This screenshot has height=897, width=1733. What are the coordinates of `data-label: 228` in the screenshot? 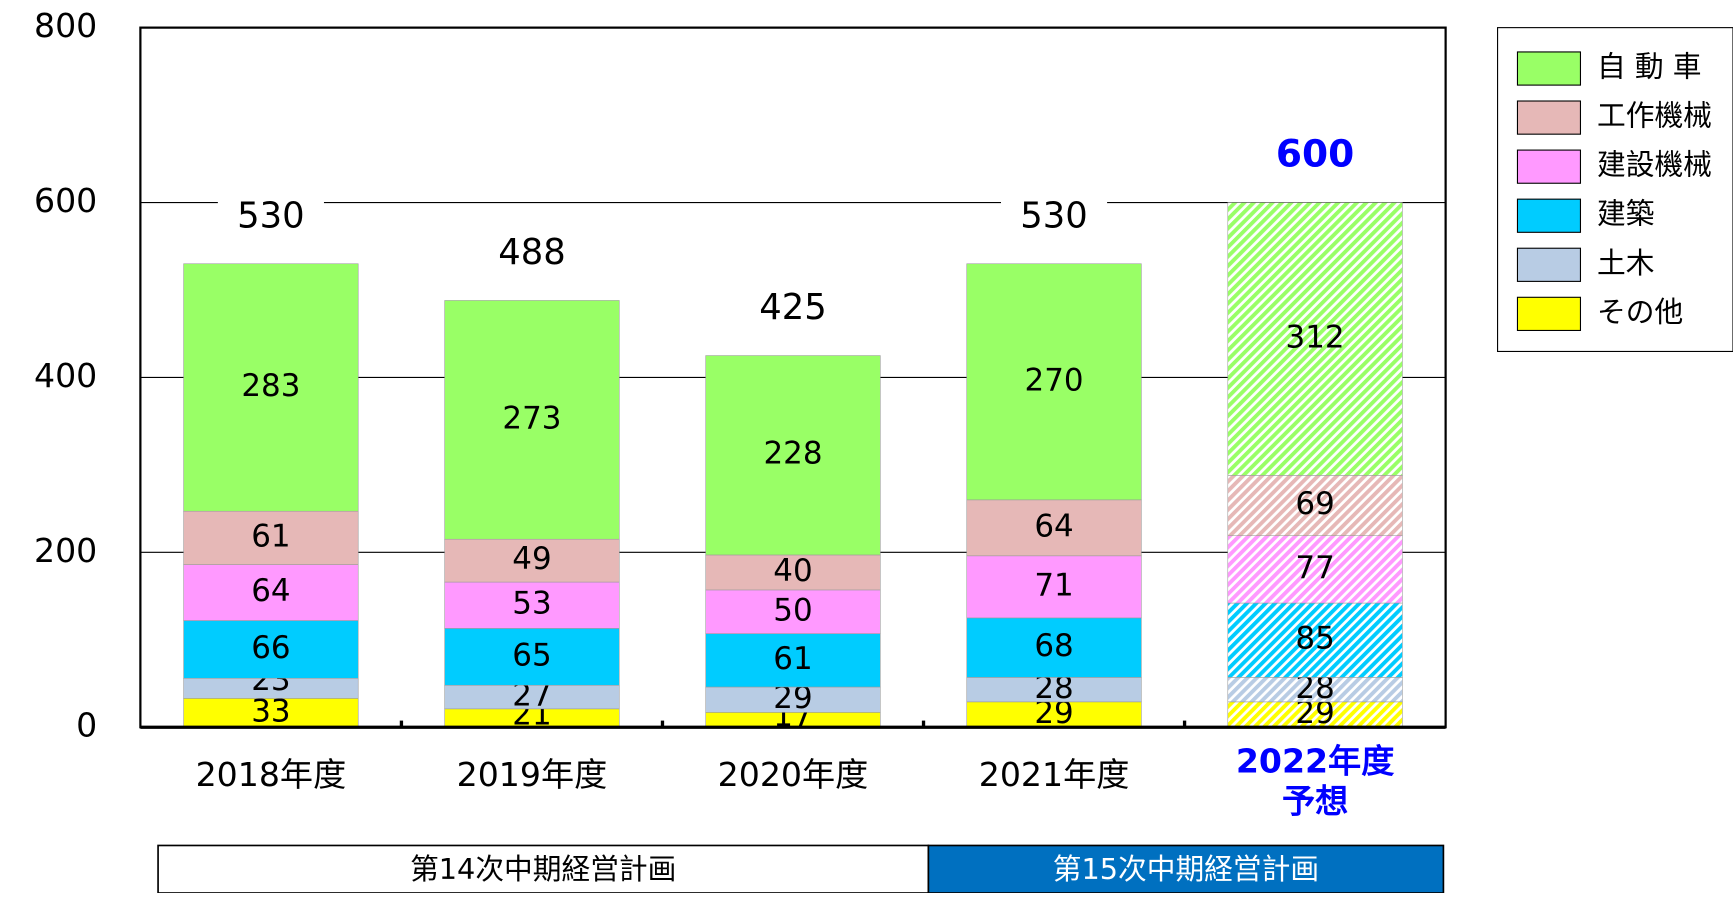 It's located at (792, 454).